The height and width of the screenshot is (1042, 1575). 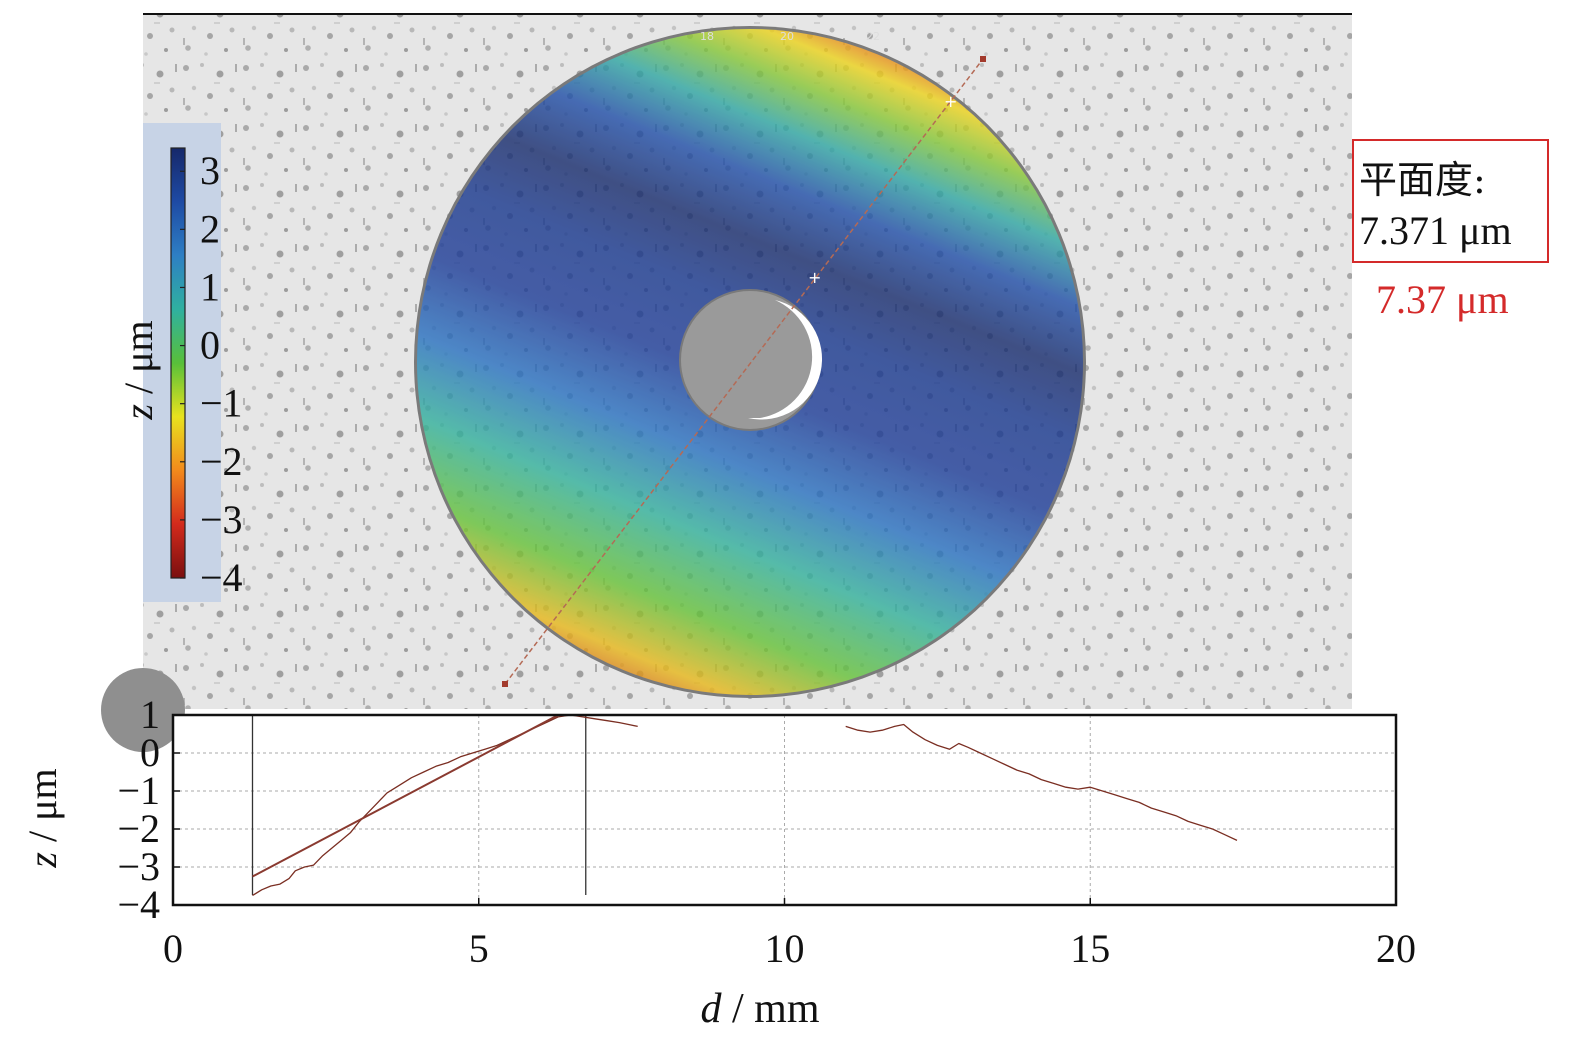 I want to click on series-profile-right, so click(x=1041, y=782).